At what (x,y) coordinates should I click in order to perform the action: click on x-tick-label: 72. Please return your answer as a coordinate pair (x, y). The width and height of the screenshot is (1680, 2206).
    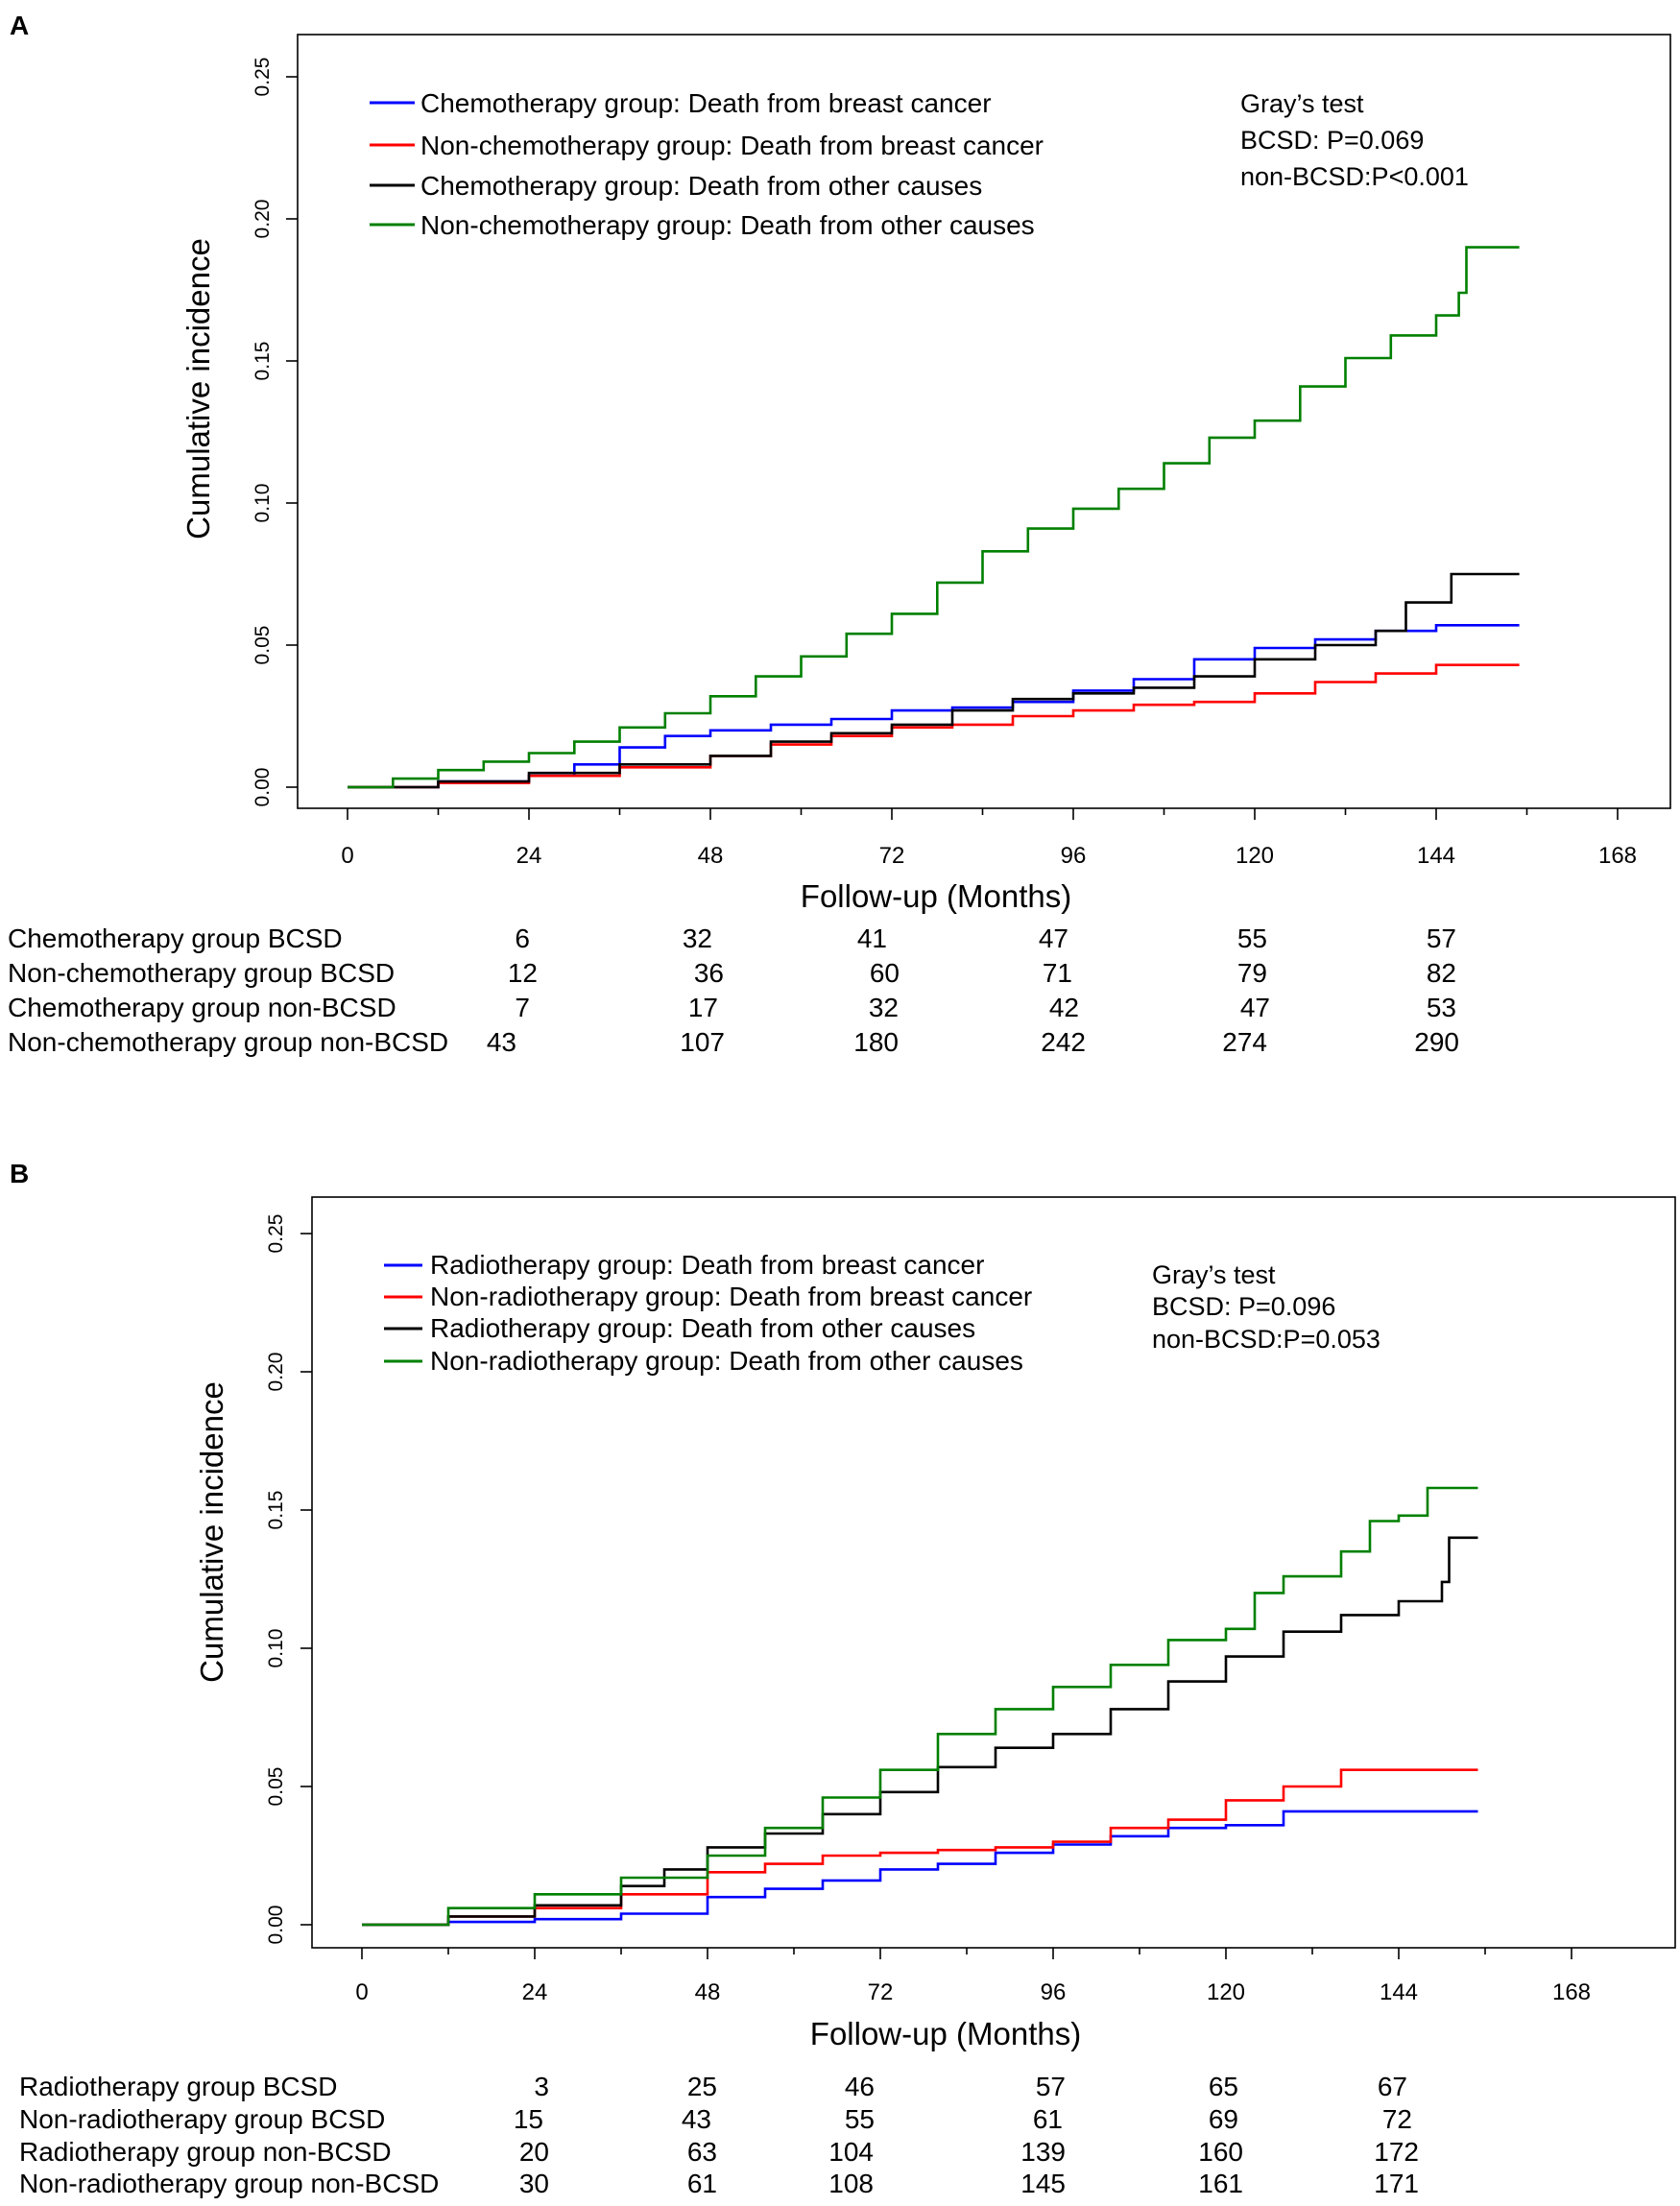
    Looking at the image, I should click on (881, 1992).